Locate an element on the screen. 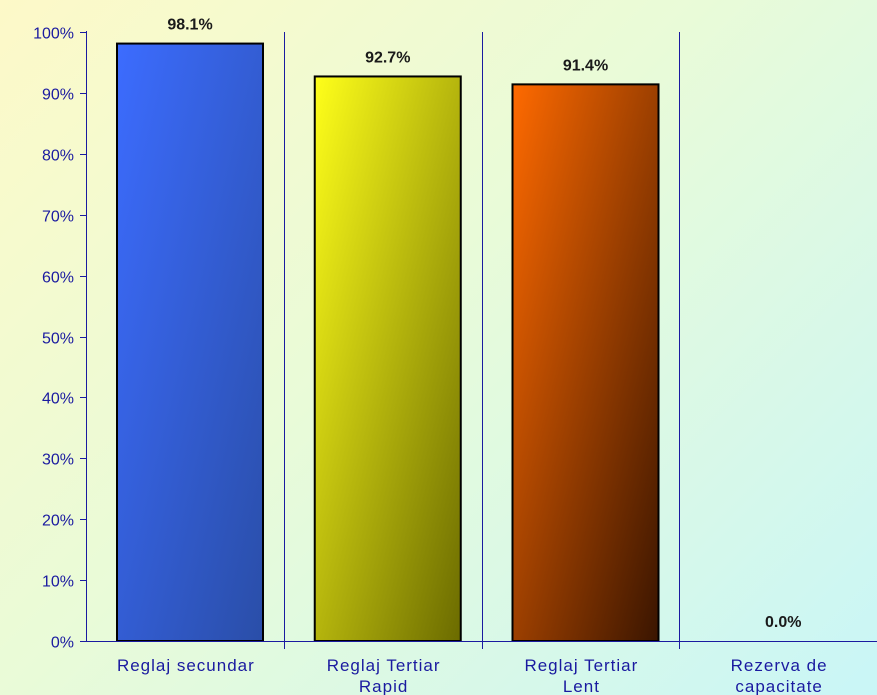 The image size is (877, 695). y-tick-label: 90% is located at coordinates (58, 95).